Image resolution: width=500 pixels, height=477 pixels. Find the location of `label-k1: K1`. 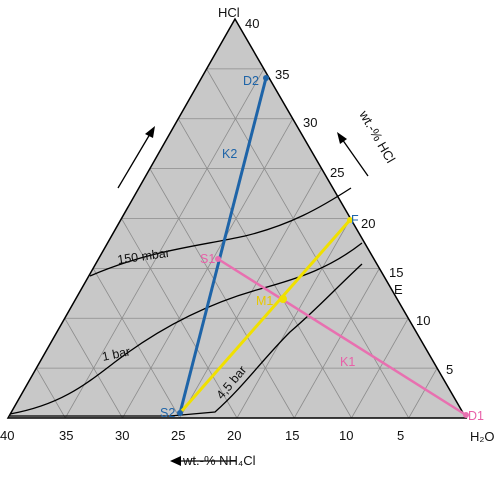

label-k1: K1 is located at coordinates (347, 362).